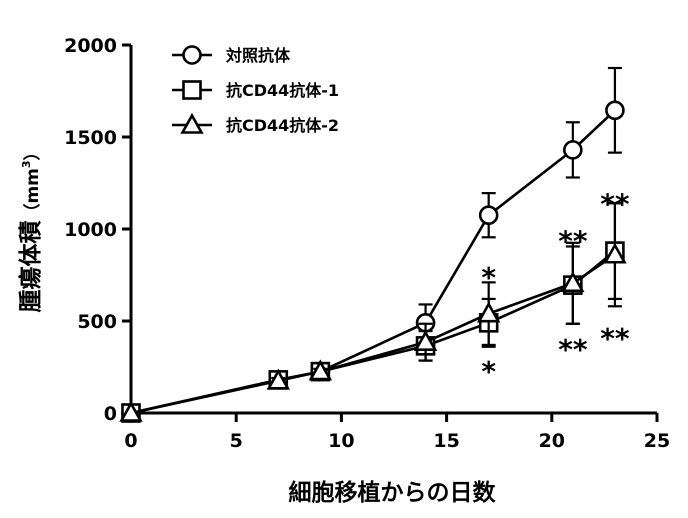 Image resolution: width=688 pixels, height=518 pixels. Describe the element at coordinates (446, 441) in the screenshot. I see `x-tick-label: 15` at that location.